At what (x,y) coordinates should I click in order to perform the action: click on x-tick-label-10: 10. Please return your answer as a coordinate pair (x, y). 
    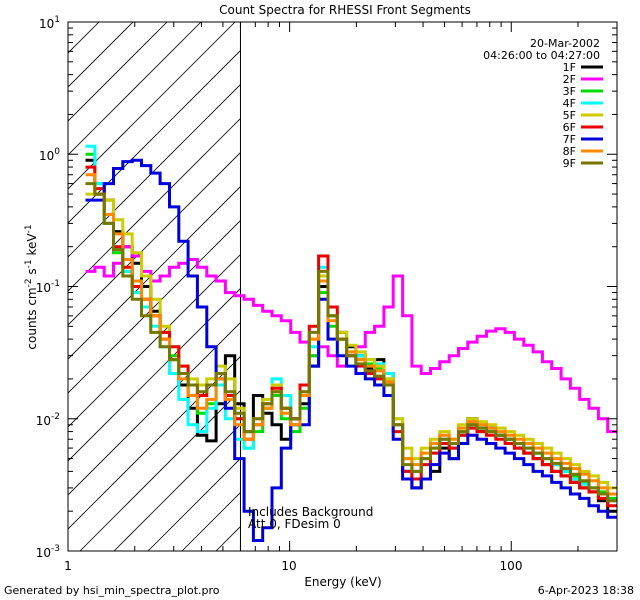
    Looking at the image, I should click on (288, 566).